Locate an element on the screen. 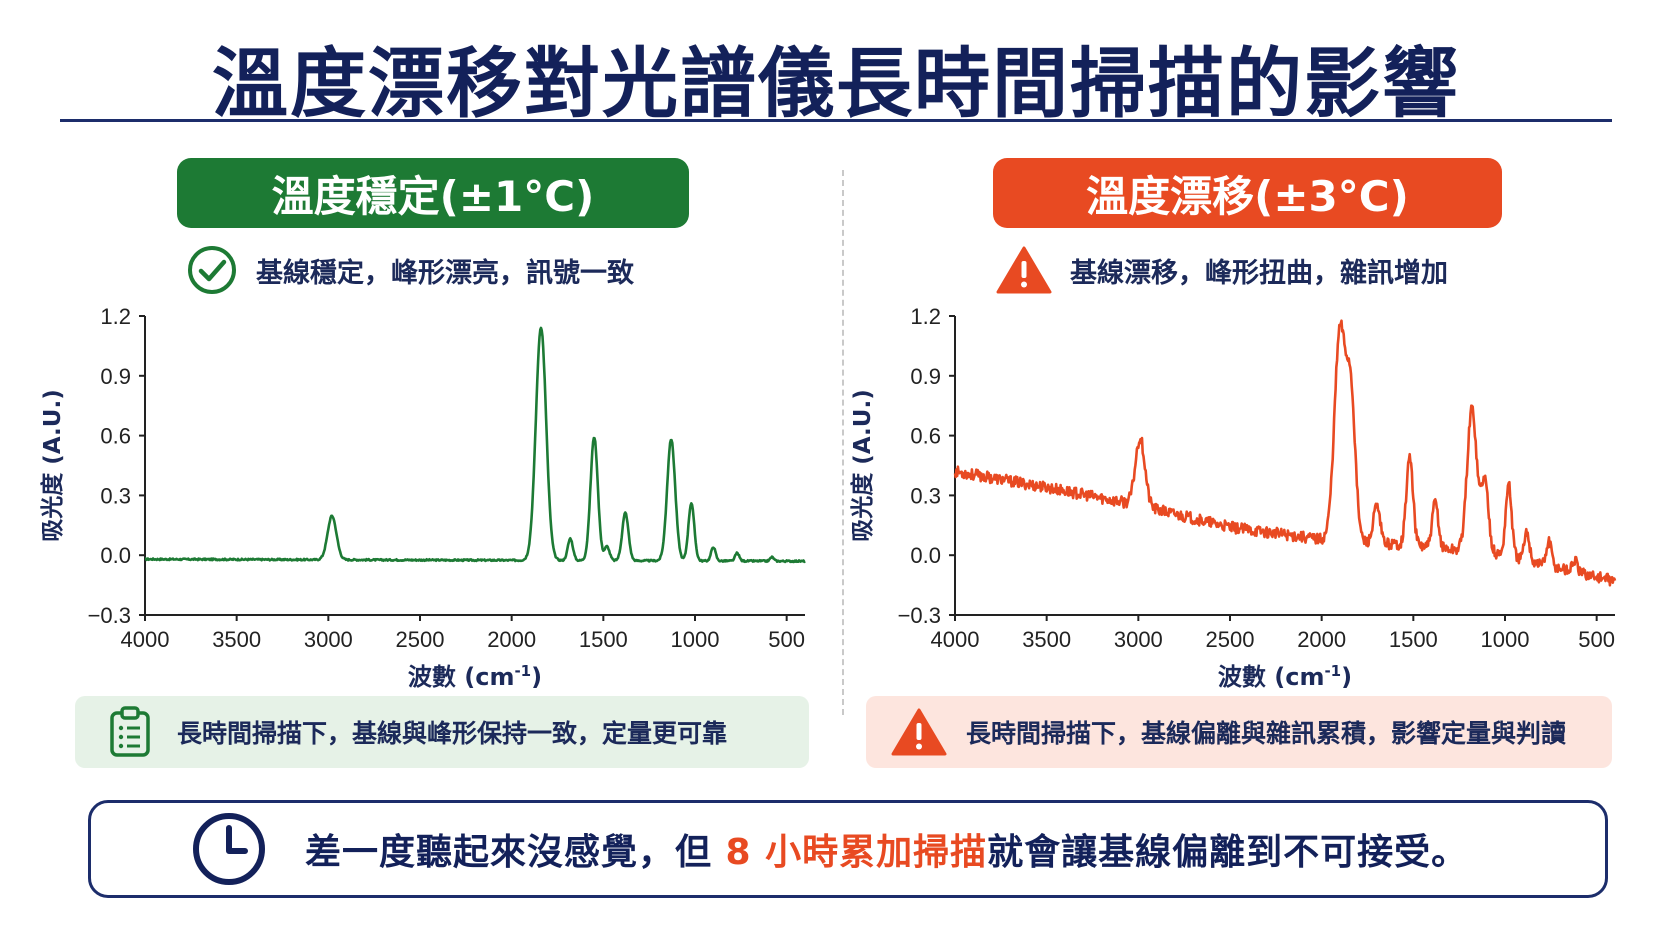  stable-y-tick-label: 0.0 is located at coordinates (115, 555).